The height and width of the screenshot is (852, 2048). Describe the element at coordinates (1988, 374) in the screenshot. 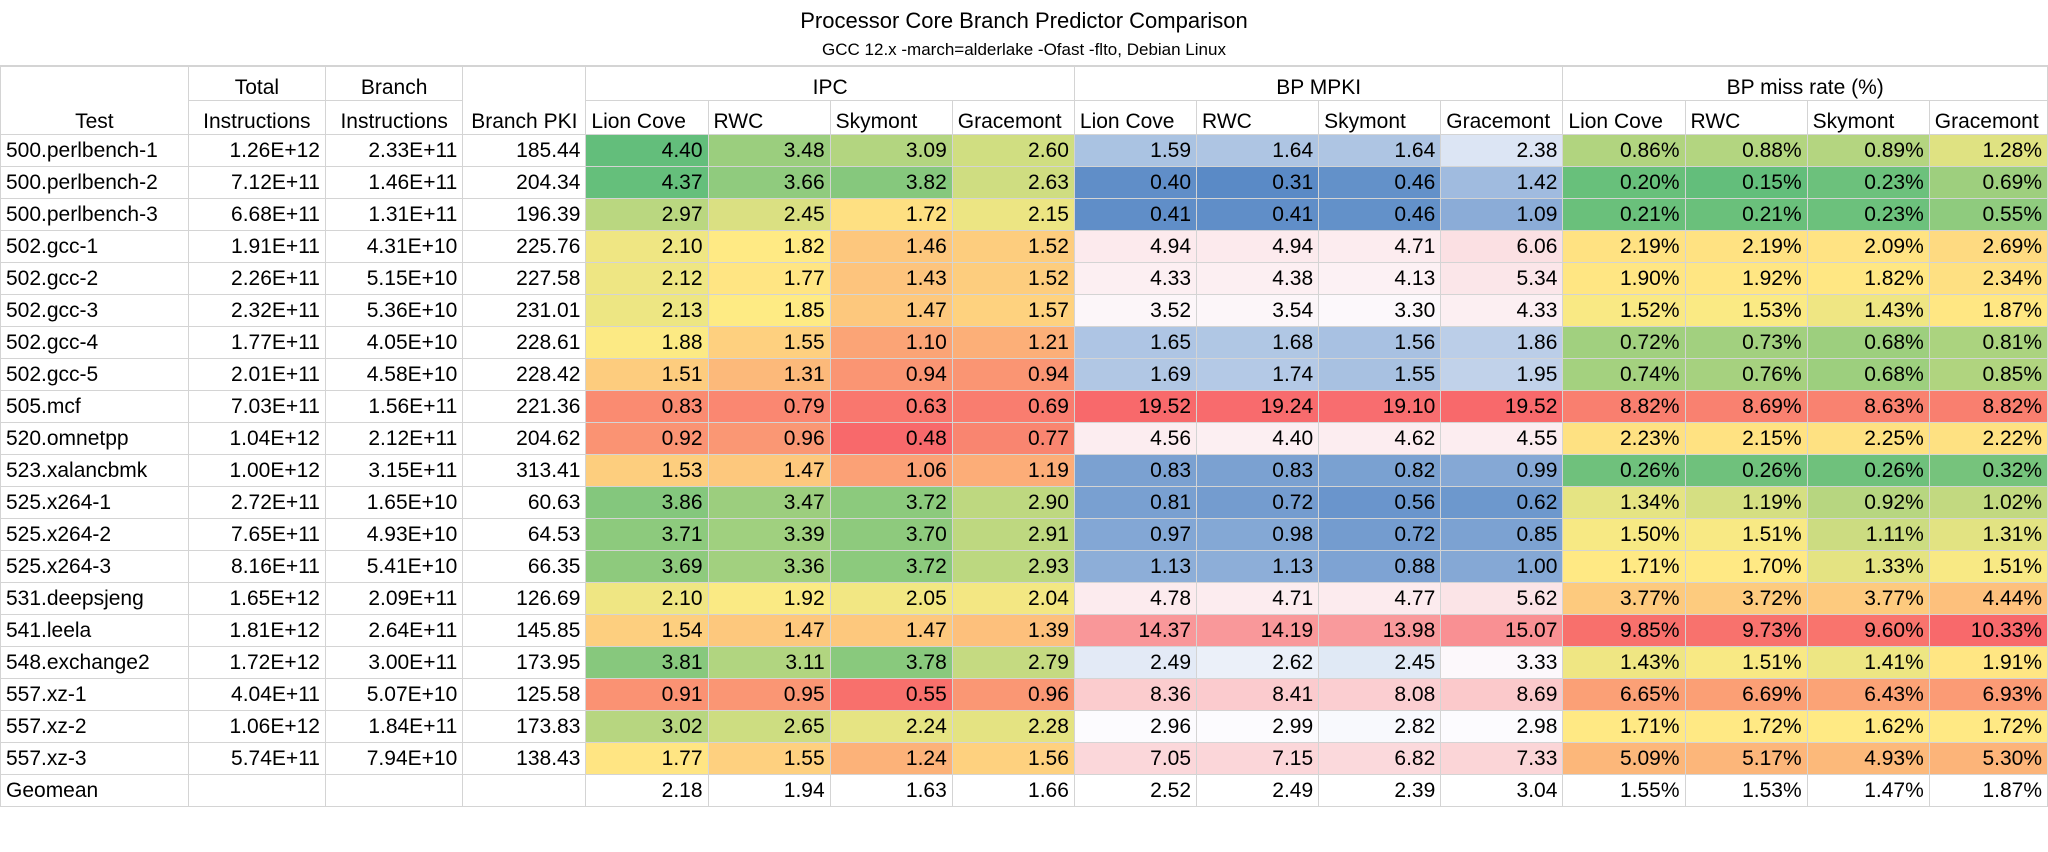

I see `cell-miss-rate: 0.85%` at that location.